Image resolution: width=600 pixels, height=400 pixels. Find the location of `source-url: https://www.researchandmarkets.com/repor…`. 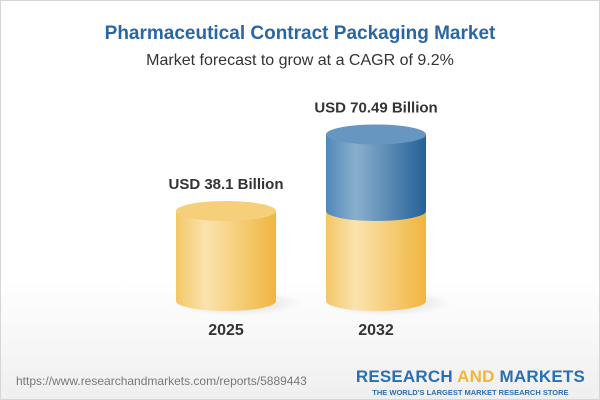

source-url: https://www.researchandmarkets.com/repor… is located at coordinates (161, 381).